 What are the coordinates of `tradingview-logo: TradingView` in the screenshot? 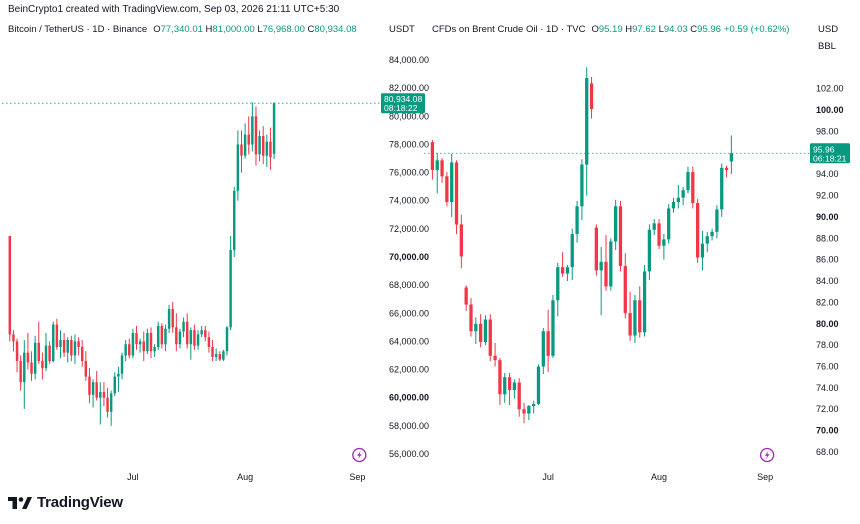 It's located at (65, 502).